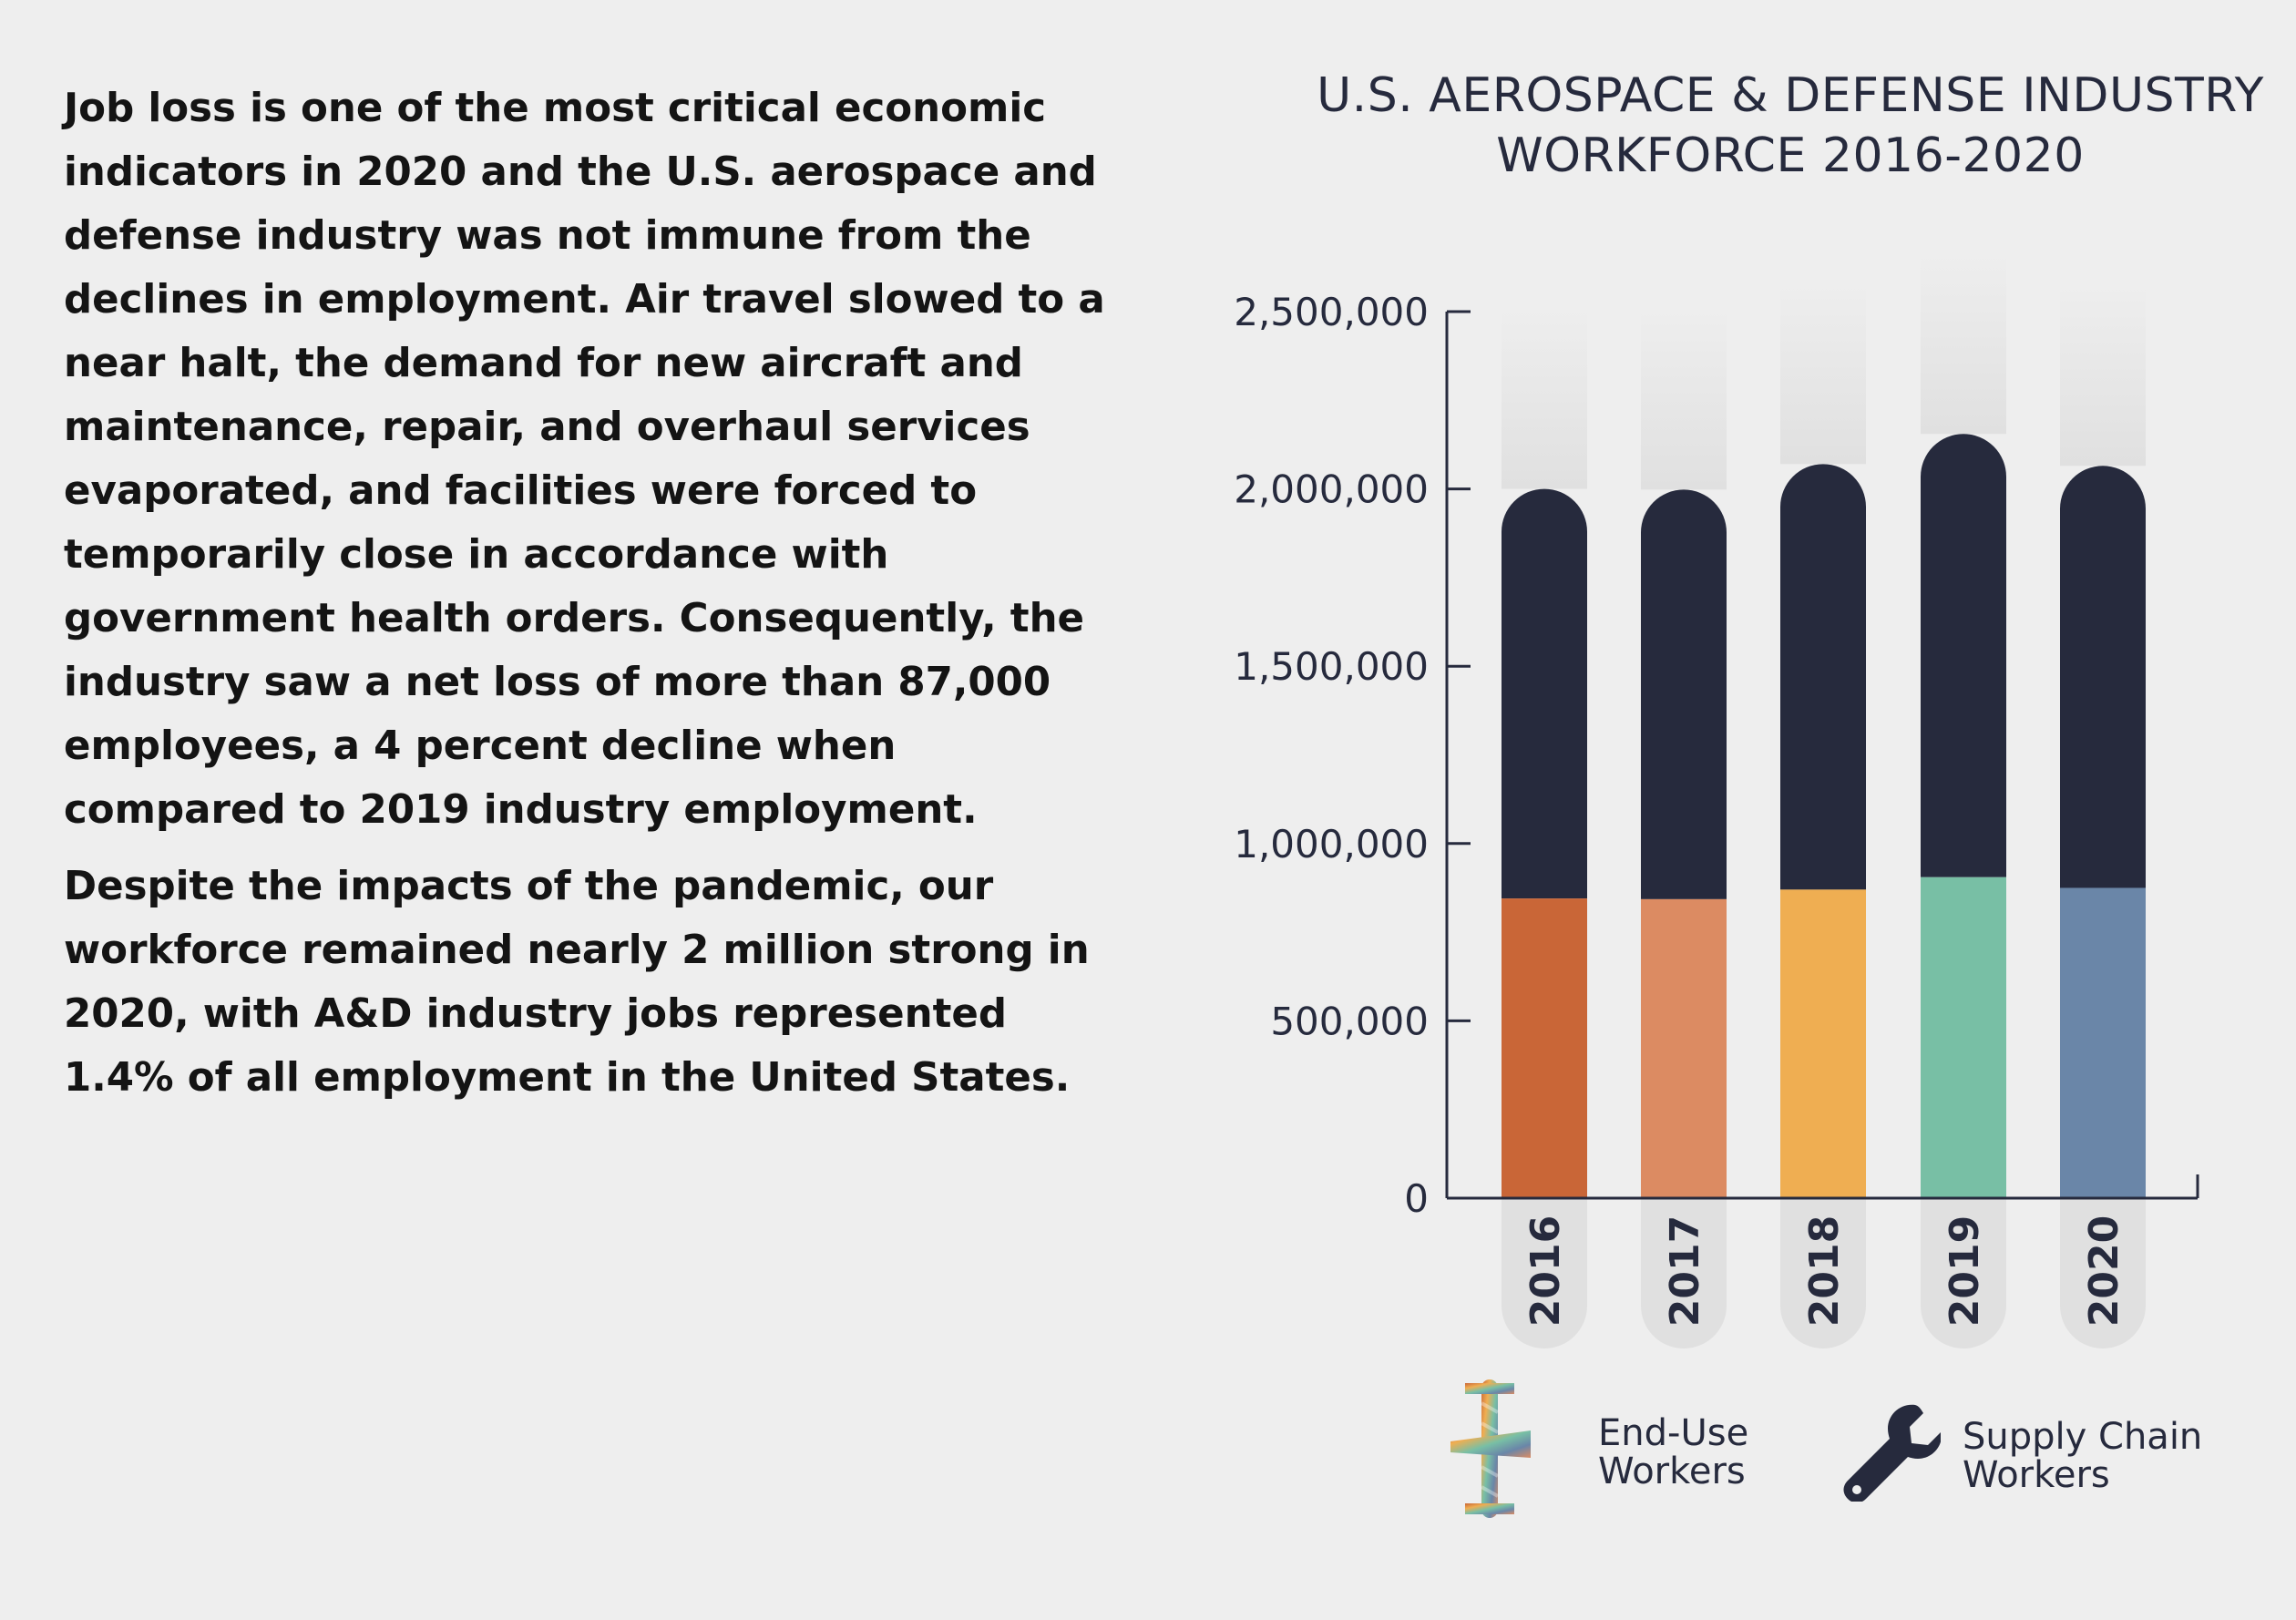 The height and width of the screenshot is (1620, 2296). I want to click on bar-end-use-2017, so click(1684, 1048).